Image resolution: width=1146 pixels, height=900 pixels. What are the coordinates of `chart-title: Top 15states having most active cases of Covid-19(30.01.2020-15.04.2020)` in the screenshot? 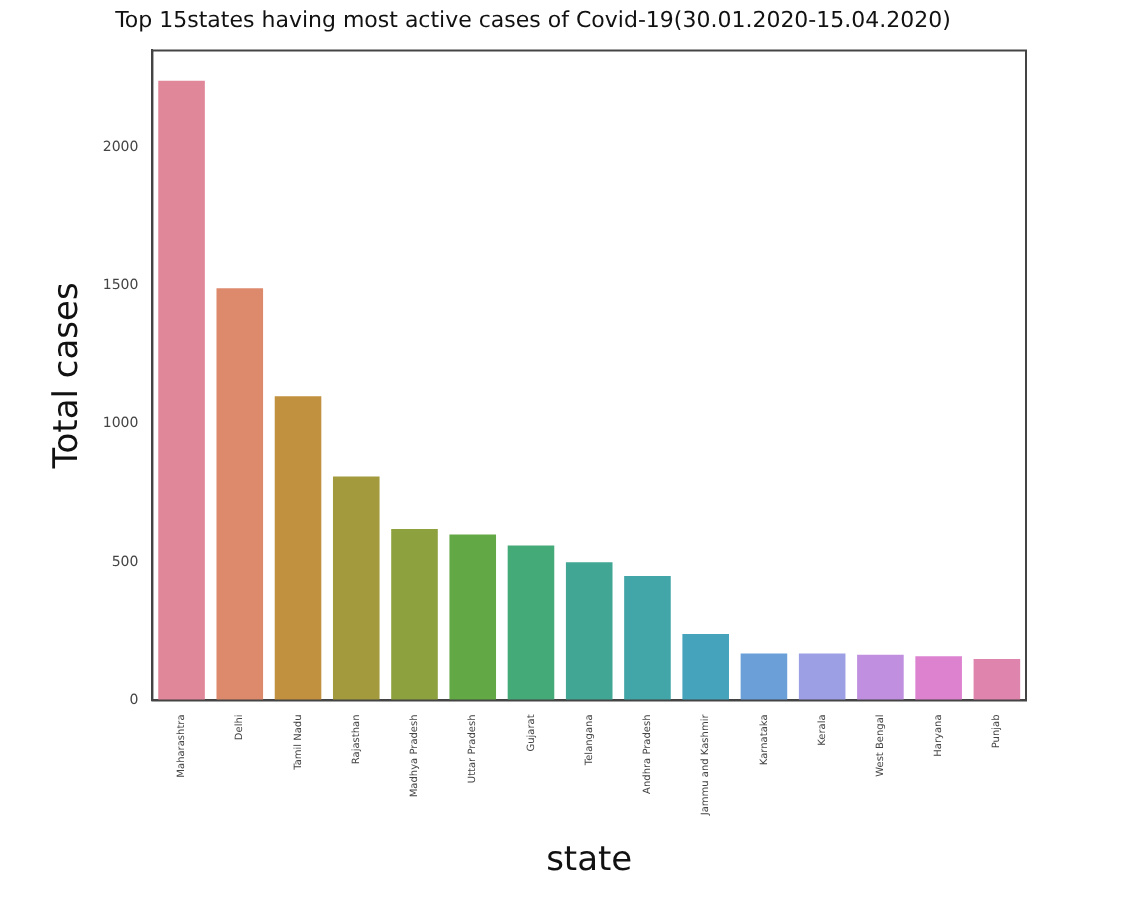 It's located at (532, 19).